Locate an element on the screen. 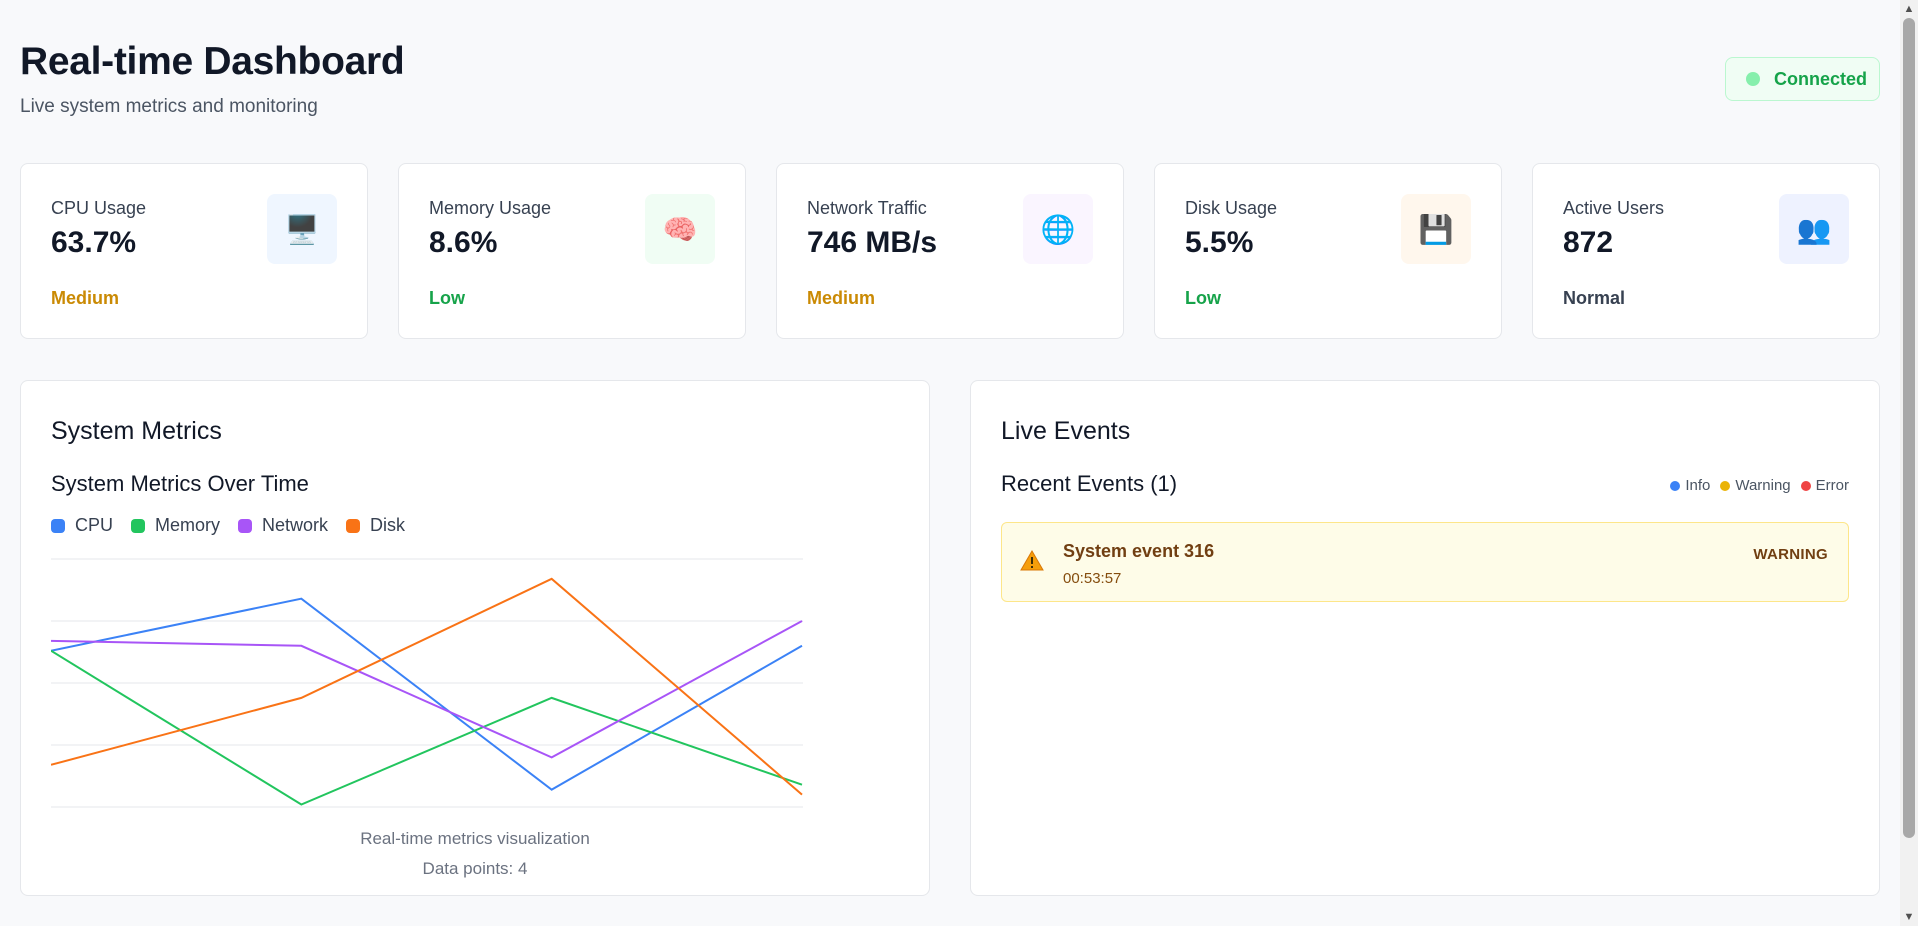 This screenshot has width=1918, height=926. legend-label: Info is located at coordinates (1698, 485).